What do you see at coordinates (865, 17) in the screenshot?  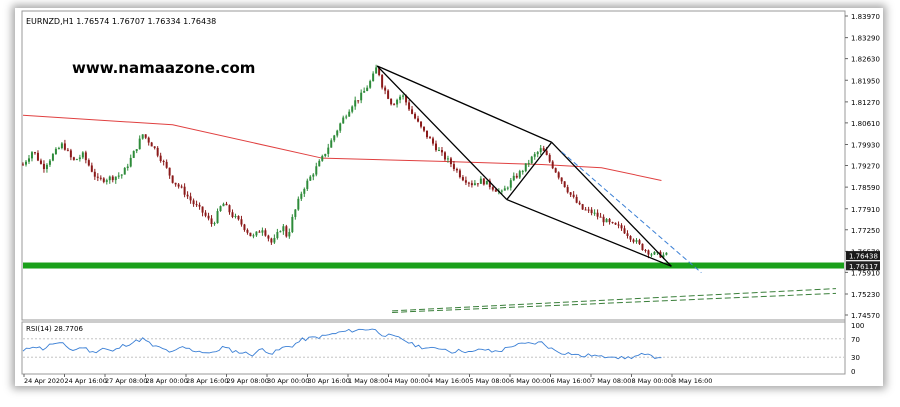 I see `price-label: 1.83970` at bounding box center [865, 17].